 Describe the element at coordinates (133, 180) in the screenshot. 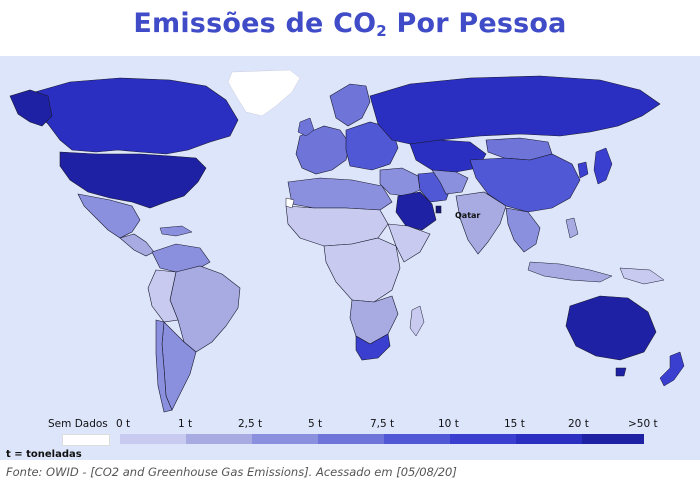

I see `usa` at that location.